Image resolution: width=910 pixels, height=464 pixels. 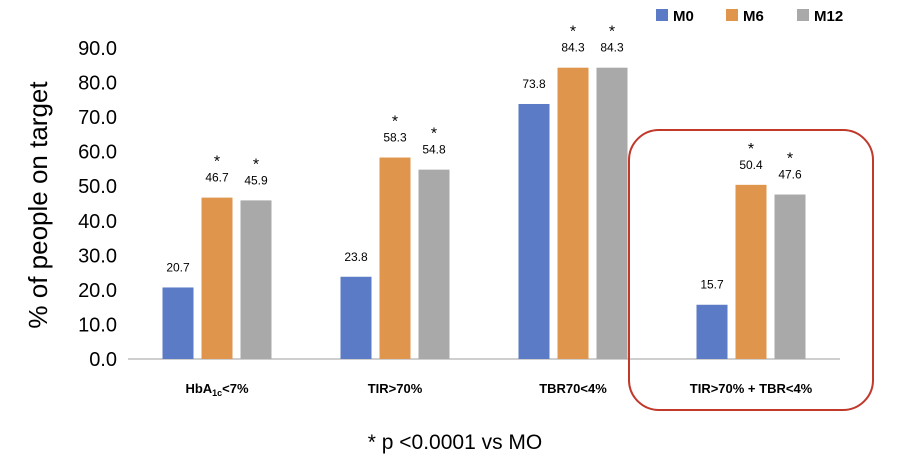 I want to click on category-label: TBR70<4%, so click(x=573, y=388).